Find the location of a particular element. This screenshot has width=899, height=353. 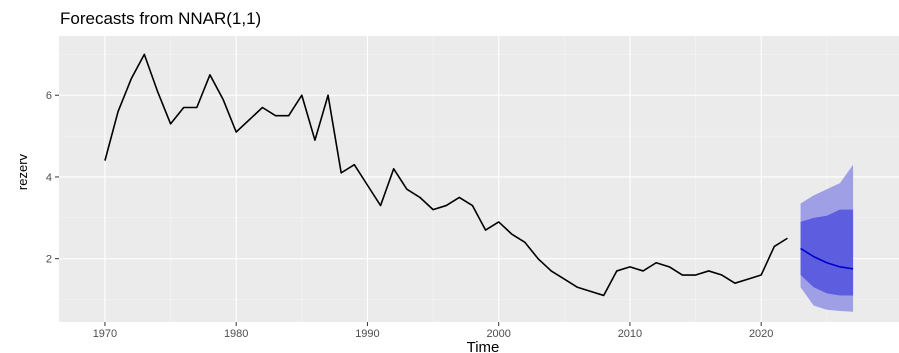

y-axis-ticks: 2 4 6 is located at coordinates (52, 178).